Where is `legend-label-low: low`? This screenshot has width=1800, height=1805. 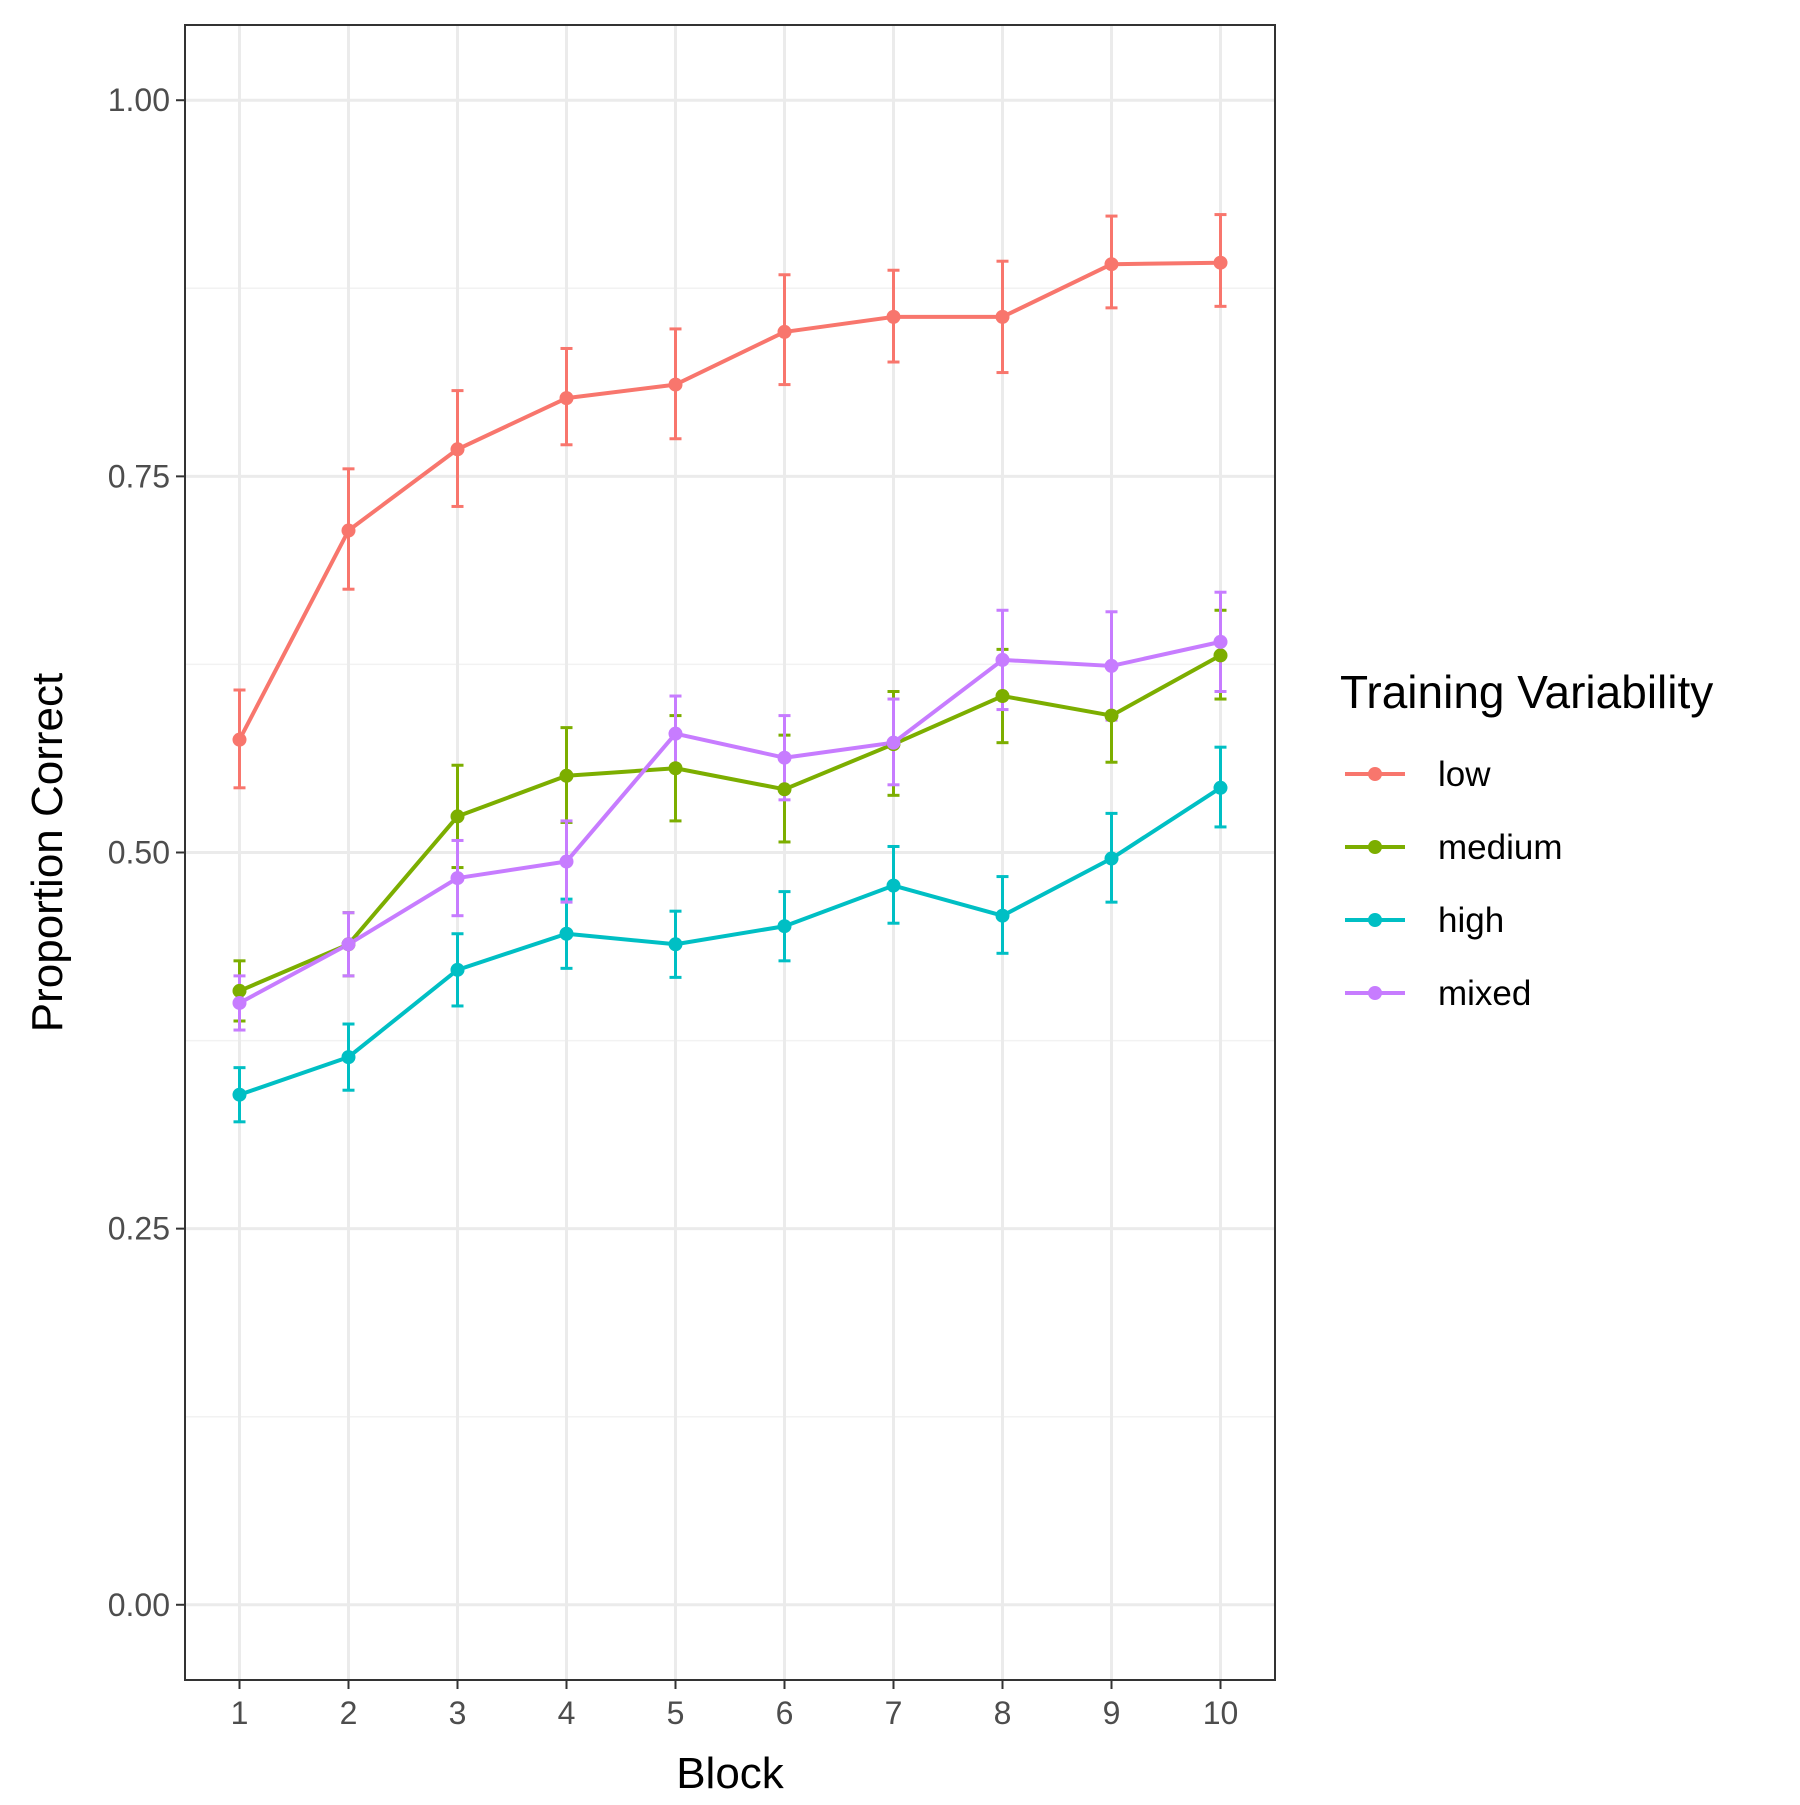 legend-label-low: low is located at coordinates (1464, 774).